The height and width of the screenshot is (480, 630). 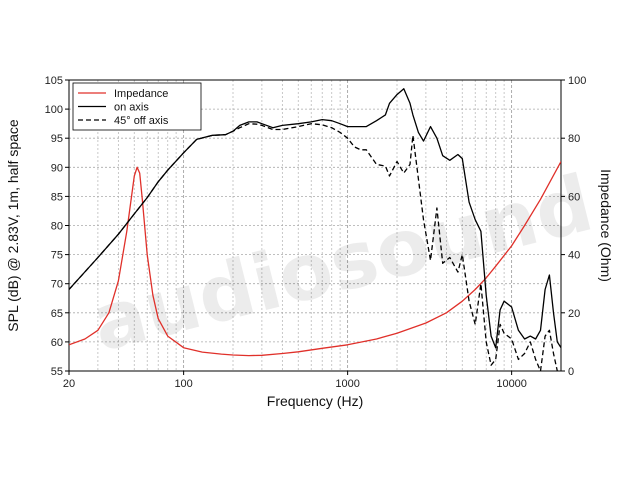 What do you see at coordinates (13, 225) in the screenshot?
I see `y-axis-title-left: SPL (dB) @ 2.83V, 1m, half space` at bounding box center [13, 225].